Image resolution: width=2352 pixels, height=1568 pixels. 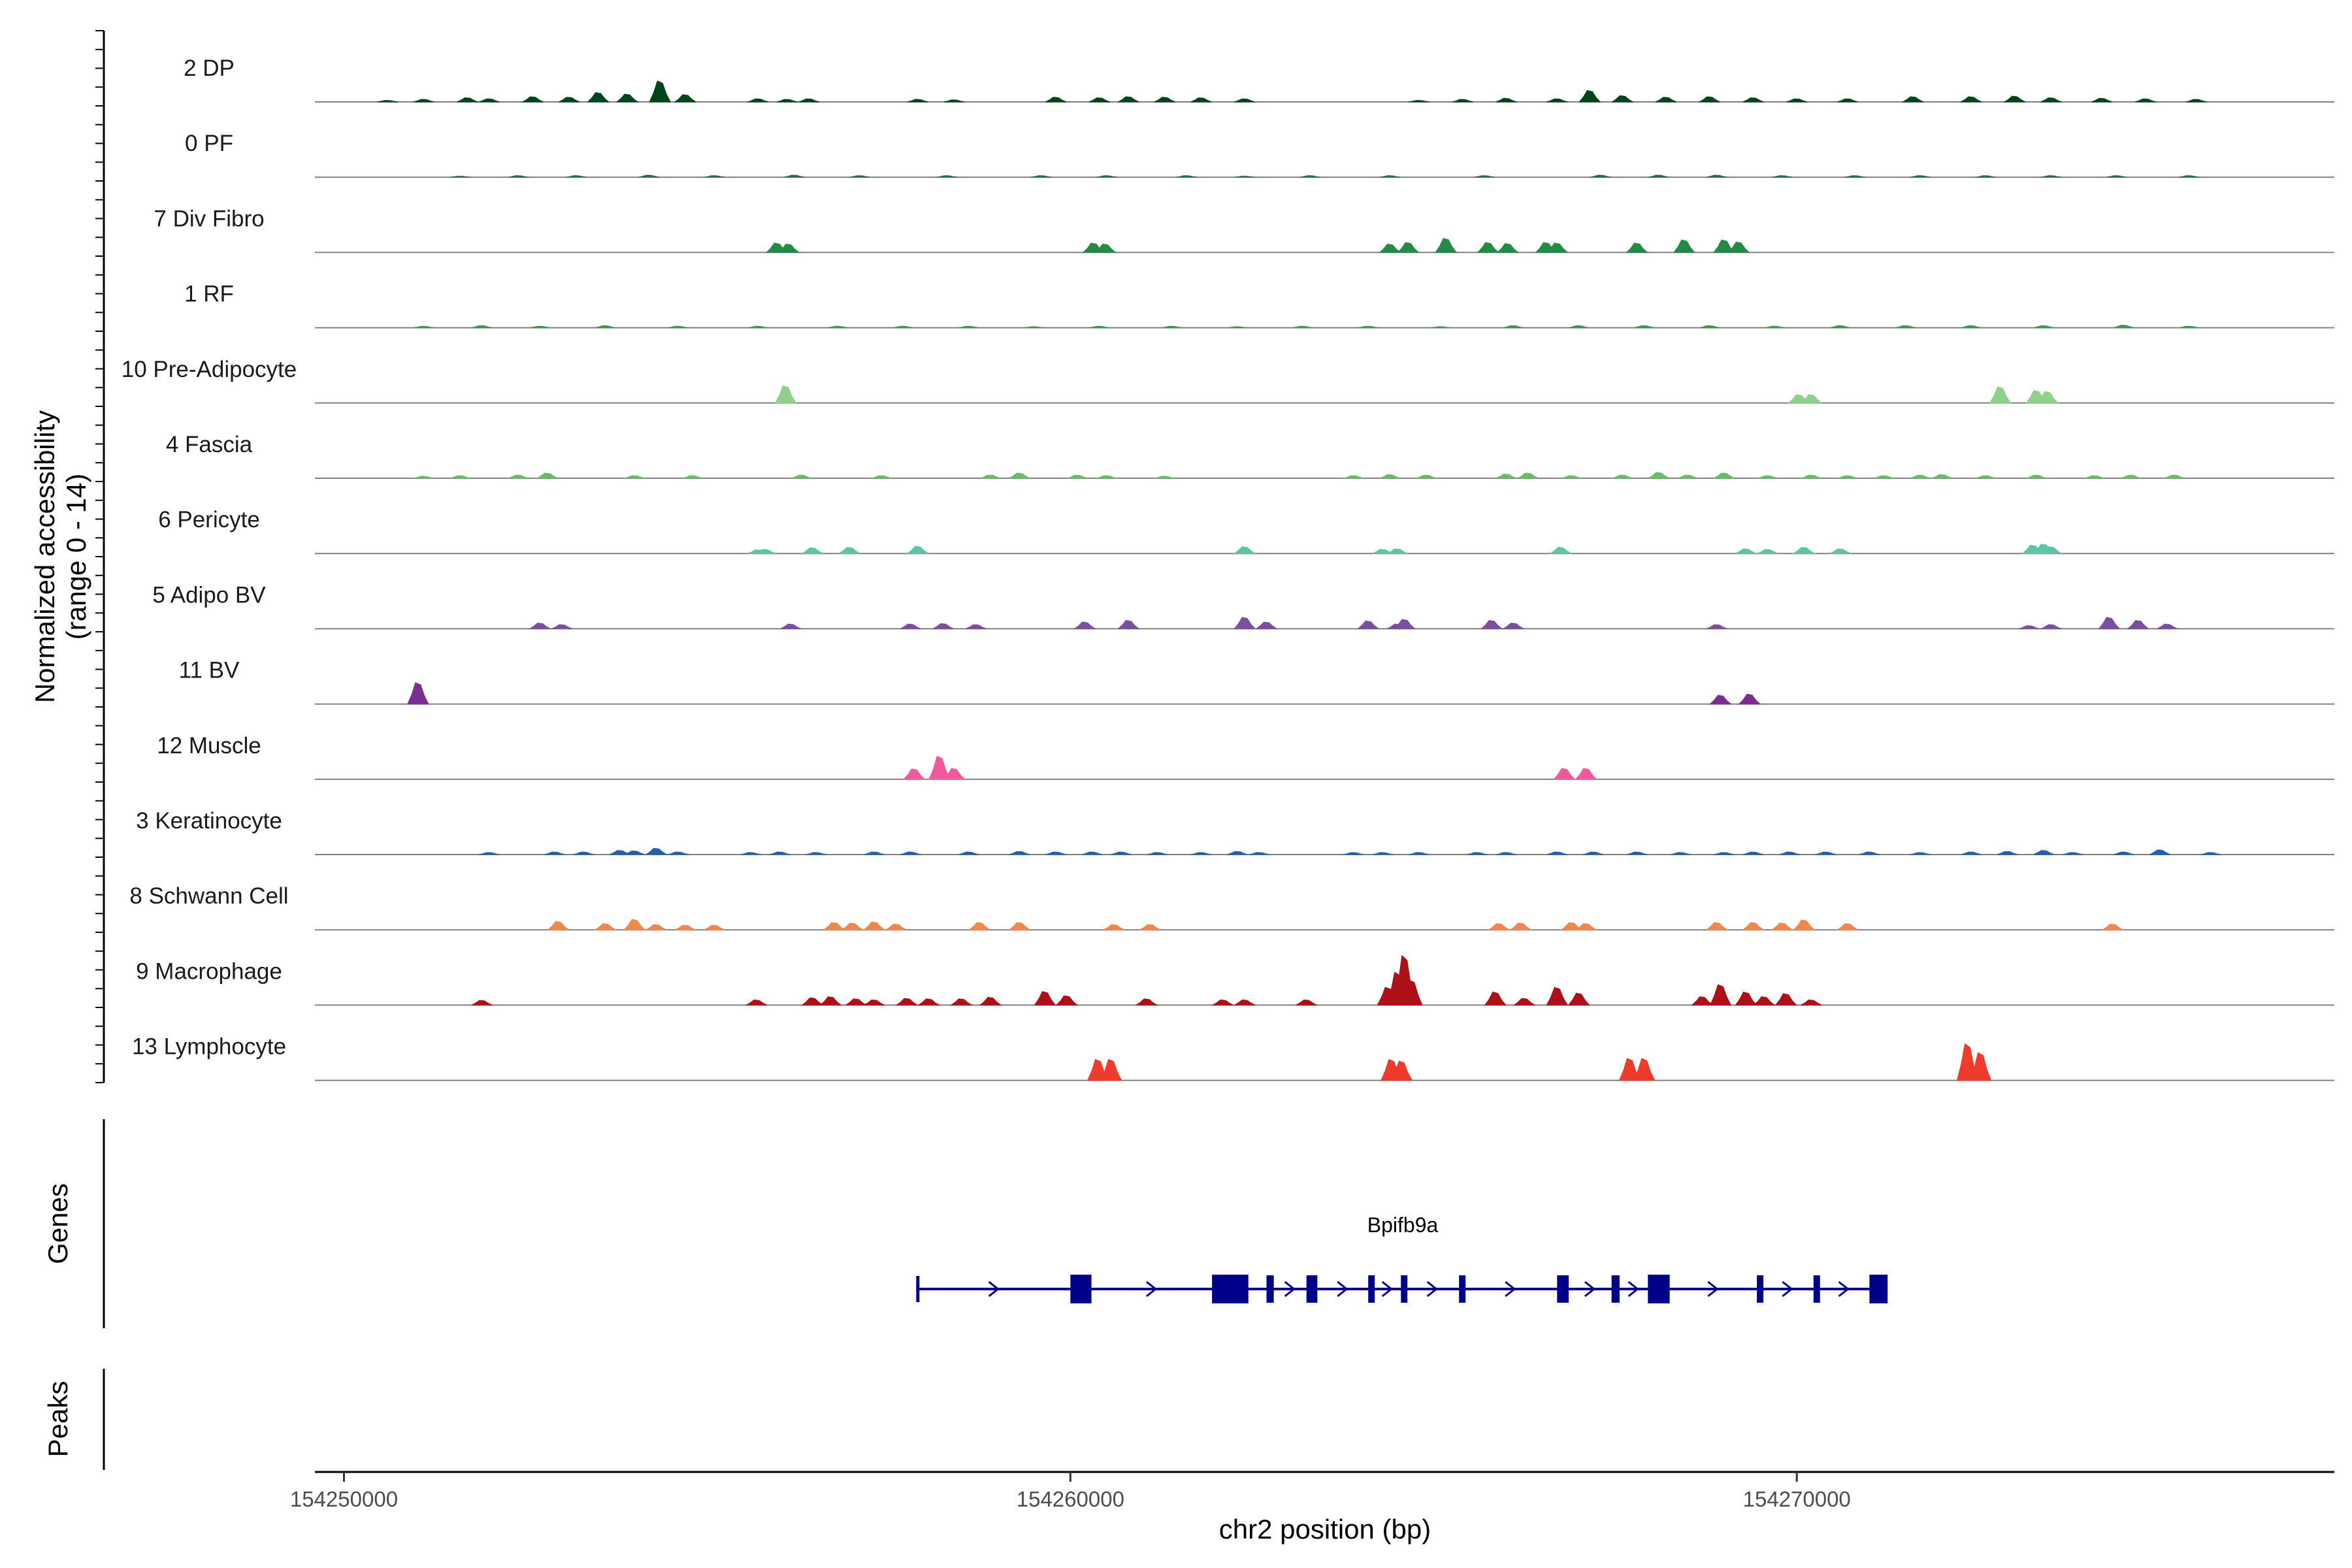 What do you see at coordinates (1797, 1499) in the screenshot?
I see `x-tick-label: 154270000` at bounding box center [1797, 1499].